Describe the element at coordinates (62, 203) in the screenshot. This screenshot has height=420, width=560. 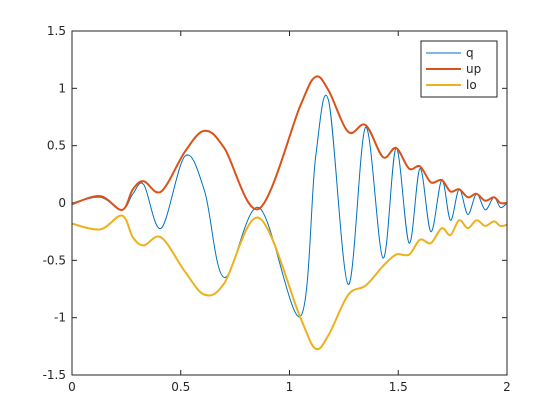
I see `y-tick-label: 0` at that location.